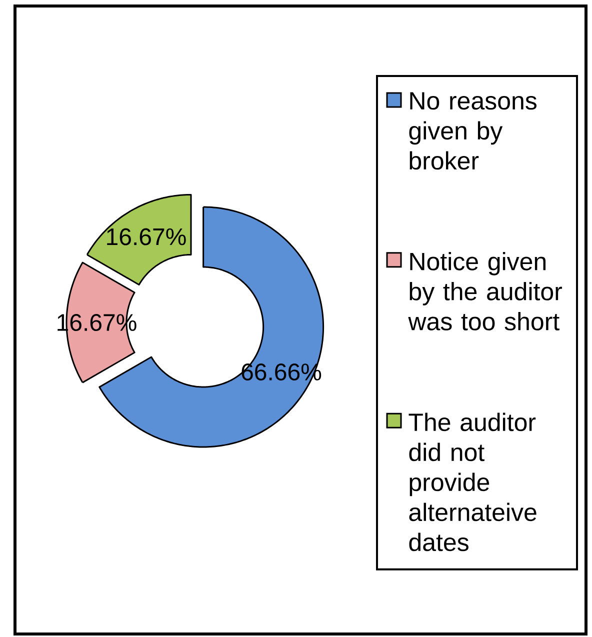 This screenshot has height=637, width=592. What do you see at coordinates (472, 482) in the screenshot?
I see `legend-label: The auditor did not provide alternateive dates` at bounding box center [472, 482].